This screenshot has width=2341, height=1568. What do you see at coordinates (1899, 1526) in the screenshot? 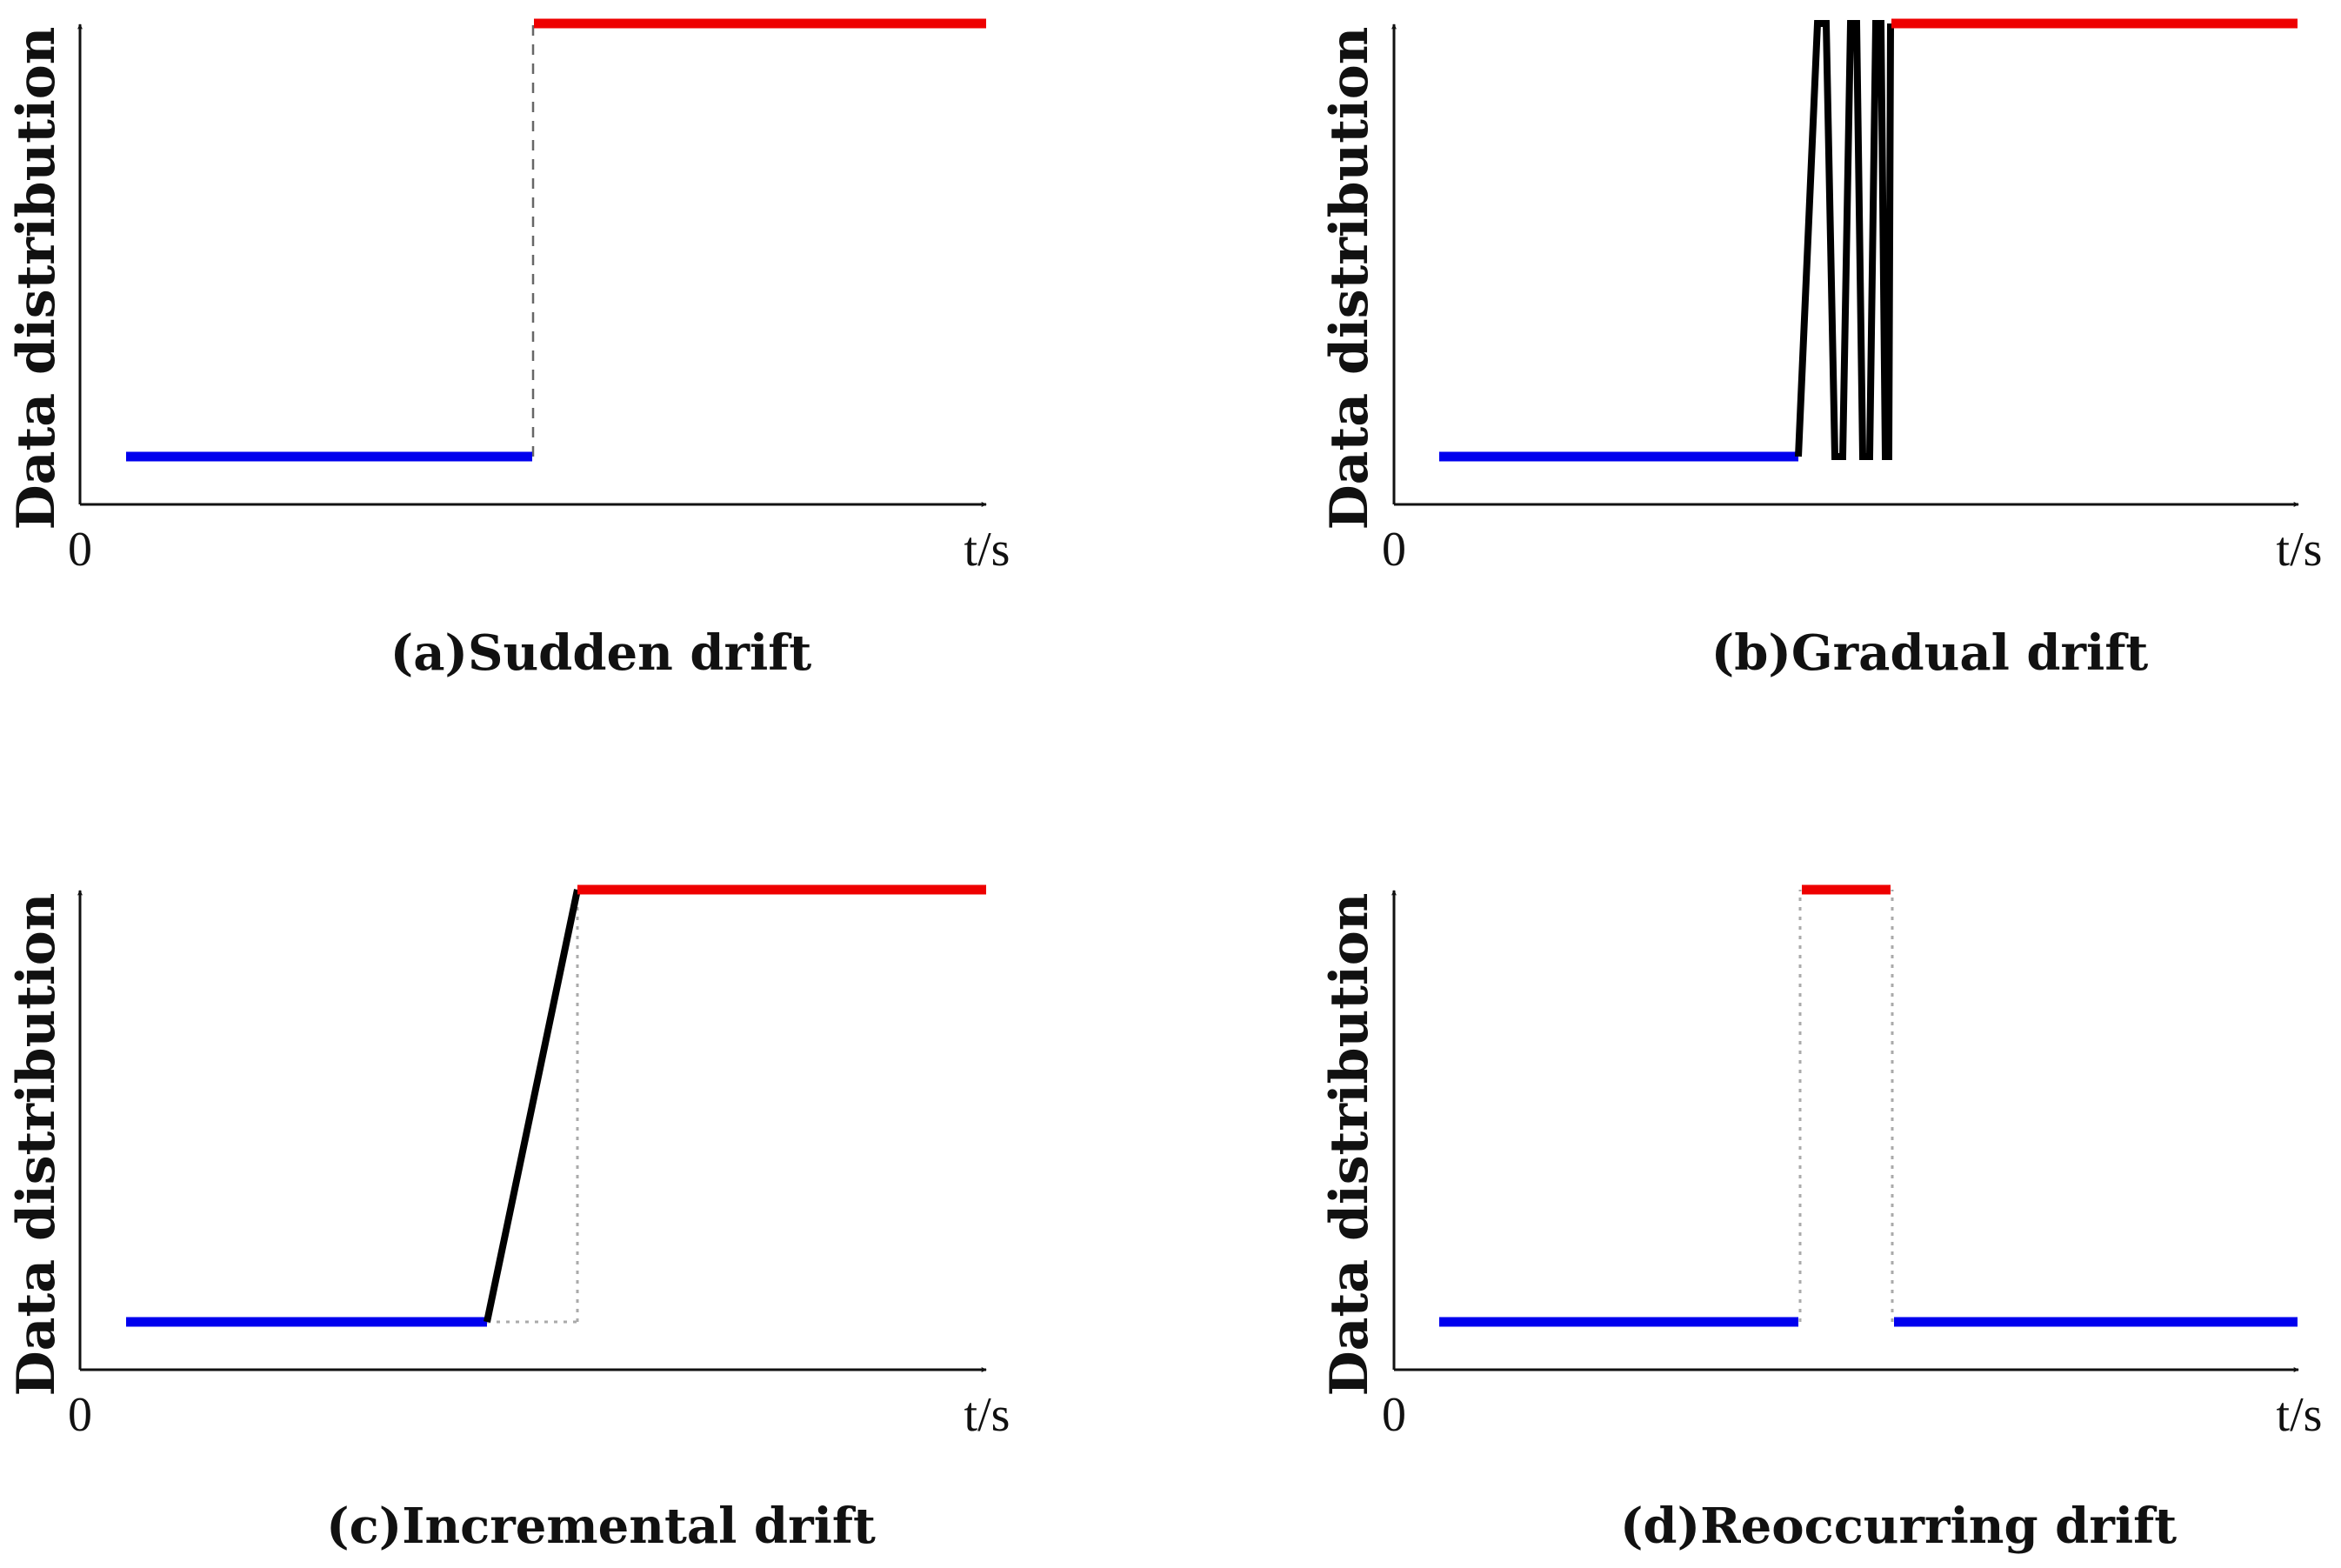
I see `panel-caption: (d)Reoccurring drift` at bounding box center [1899, 1526].